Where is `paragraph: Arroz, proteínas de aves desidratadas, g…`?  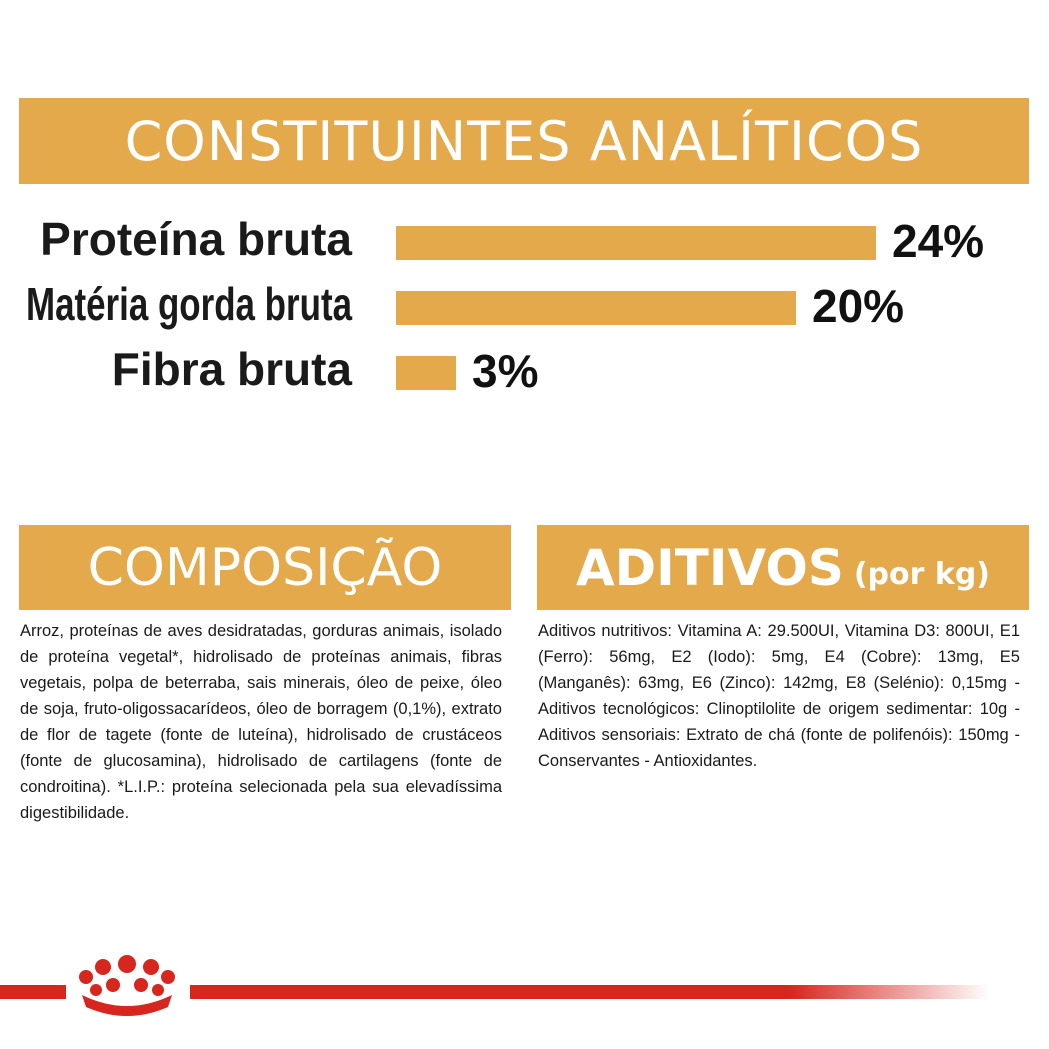
paragraph: Arroz, proteínas de aves desidratadas, g… is located at coordinates (261, 722).